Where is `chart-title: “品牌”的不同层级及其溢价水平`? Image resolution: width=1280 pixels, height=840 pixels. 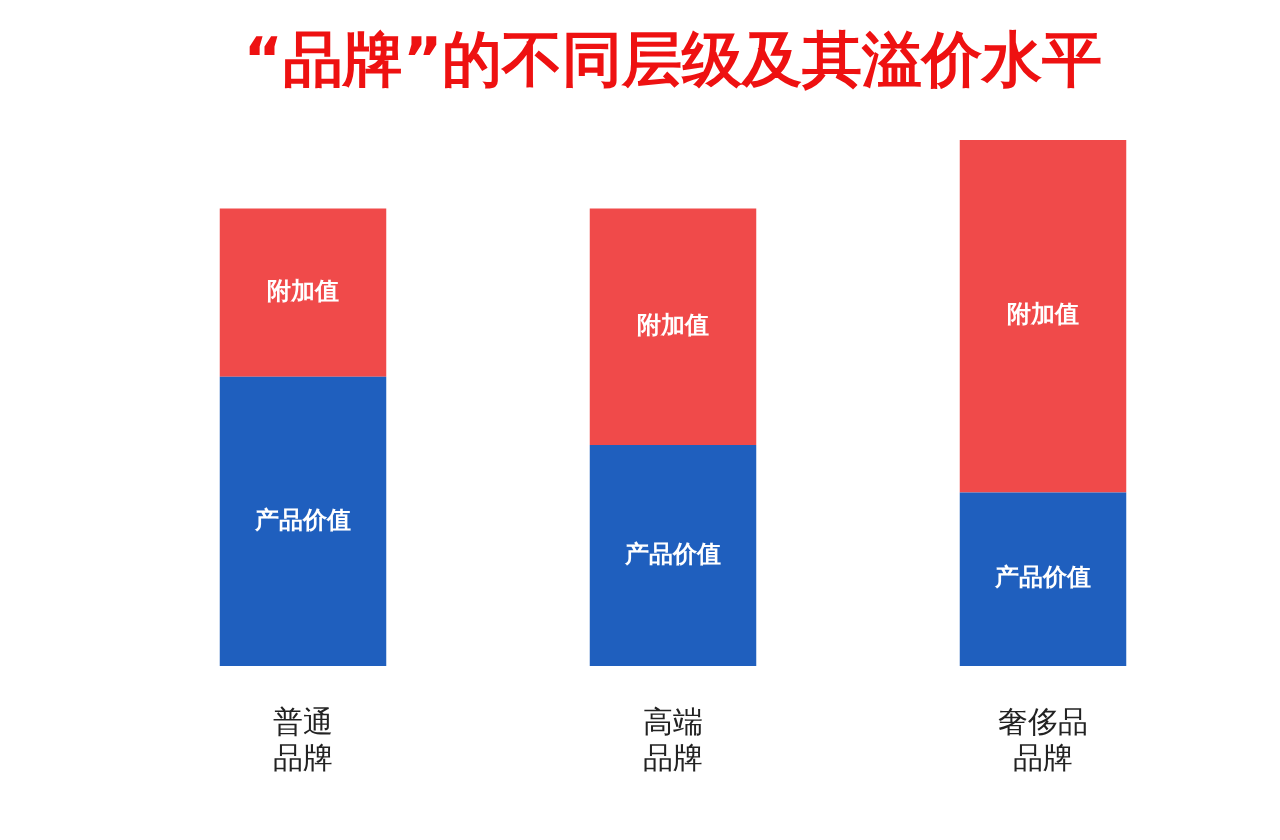 chart-title: “品牌”的不同层级及其溢价水平 is located at coordinates (673, 58).